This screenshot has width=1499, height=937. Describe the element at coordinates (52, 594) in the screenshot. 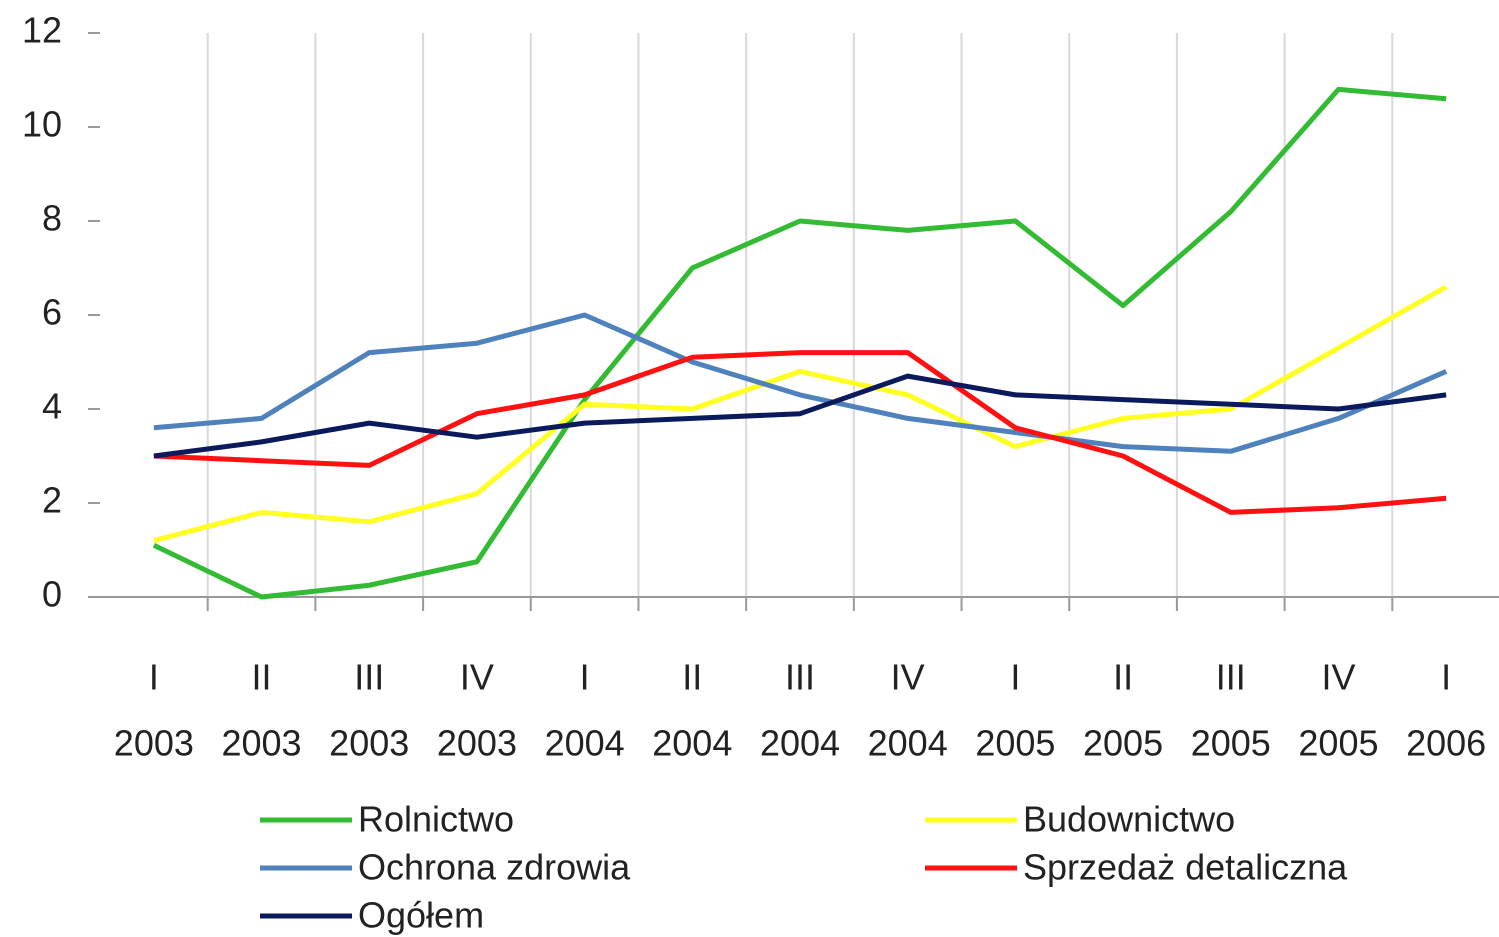

I see `y-tick-label: 0` at that location.